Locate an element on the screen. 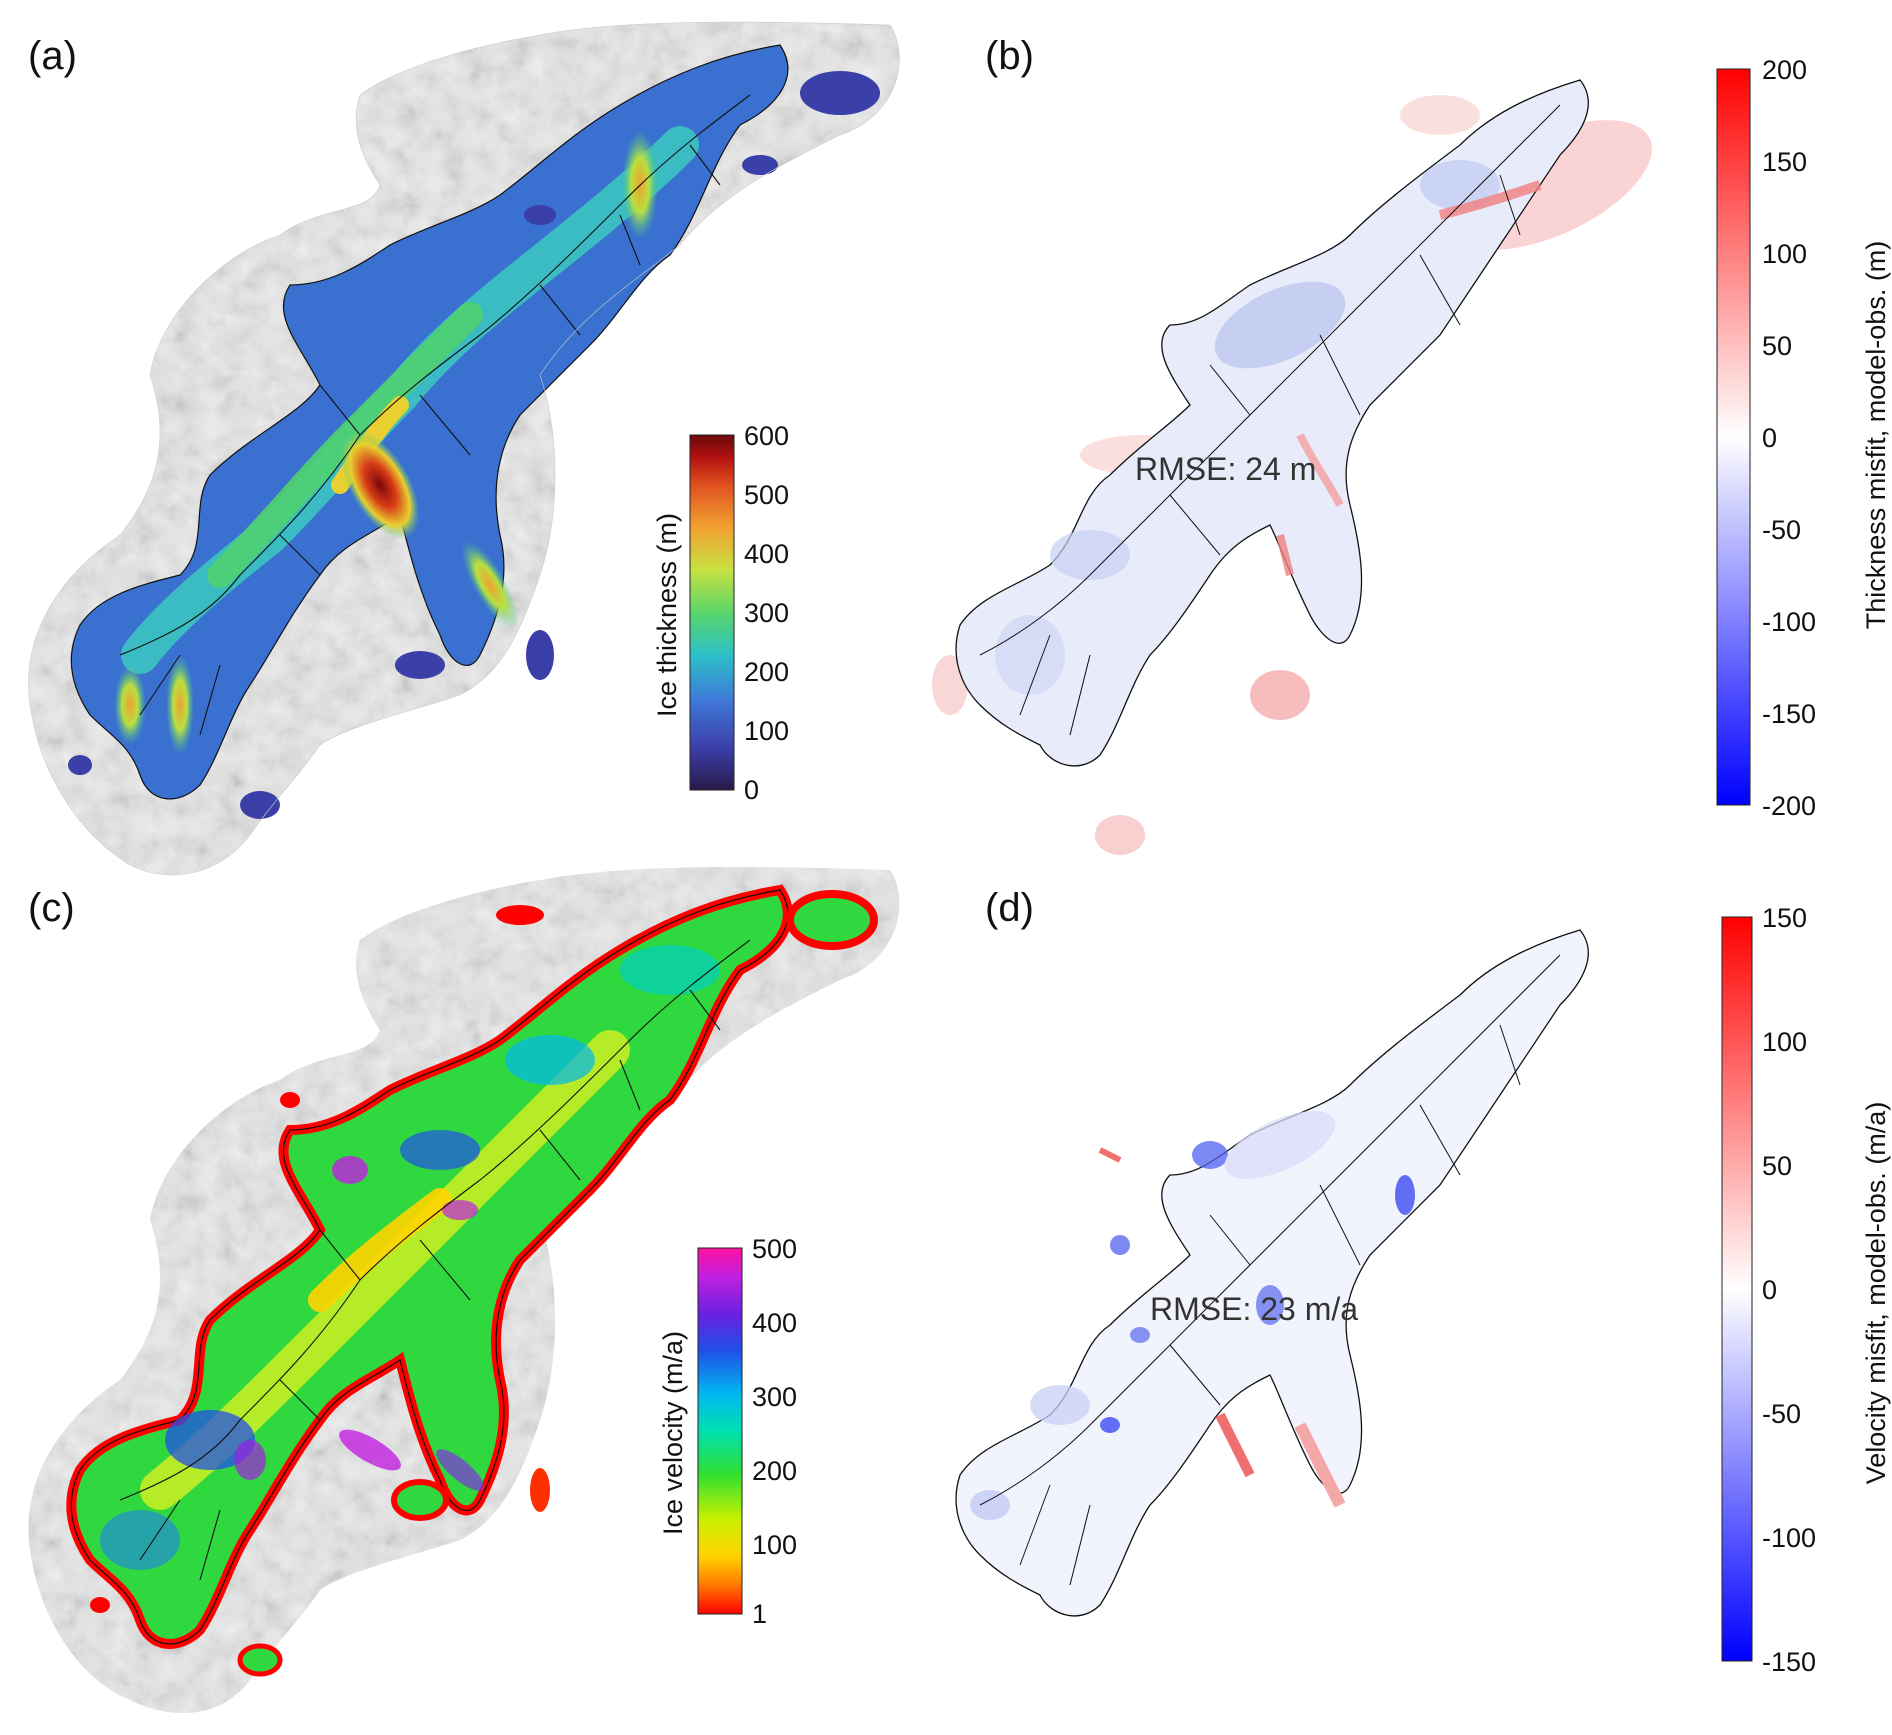 The height and width of the screenshot is (1735, 1892). thickness-misfit-tick-0: 0 is located at coordinates (1769, 438).